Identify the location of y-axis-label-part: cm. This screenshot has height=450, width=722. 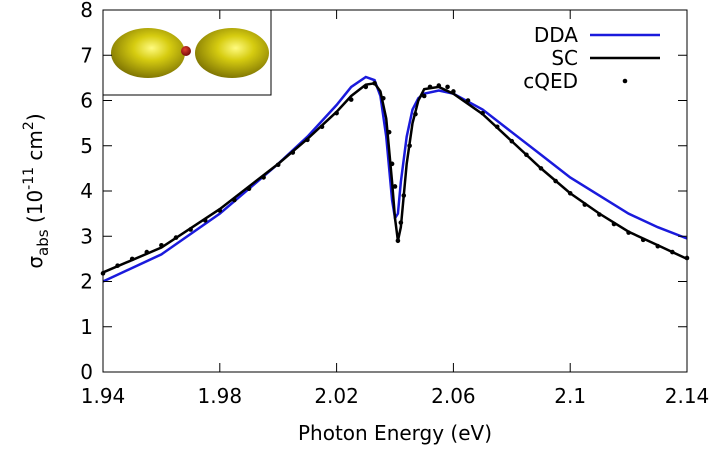
(35, 148).